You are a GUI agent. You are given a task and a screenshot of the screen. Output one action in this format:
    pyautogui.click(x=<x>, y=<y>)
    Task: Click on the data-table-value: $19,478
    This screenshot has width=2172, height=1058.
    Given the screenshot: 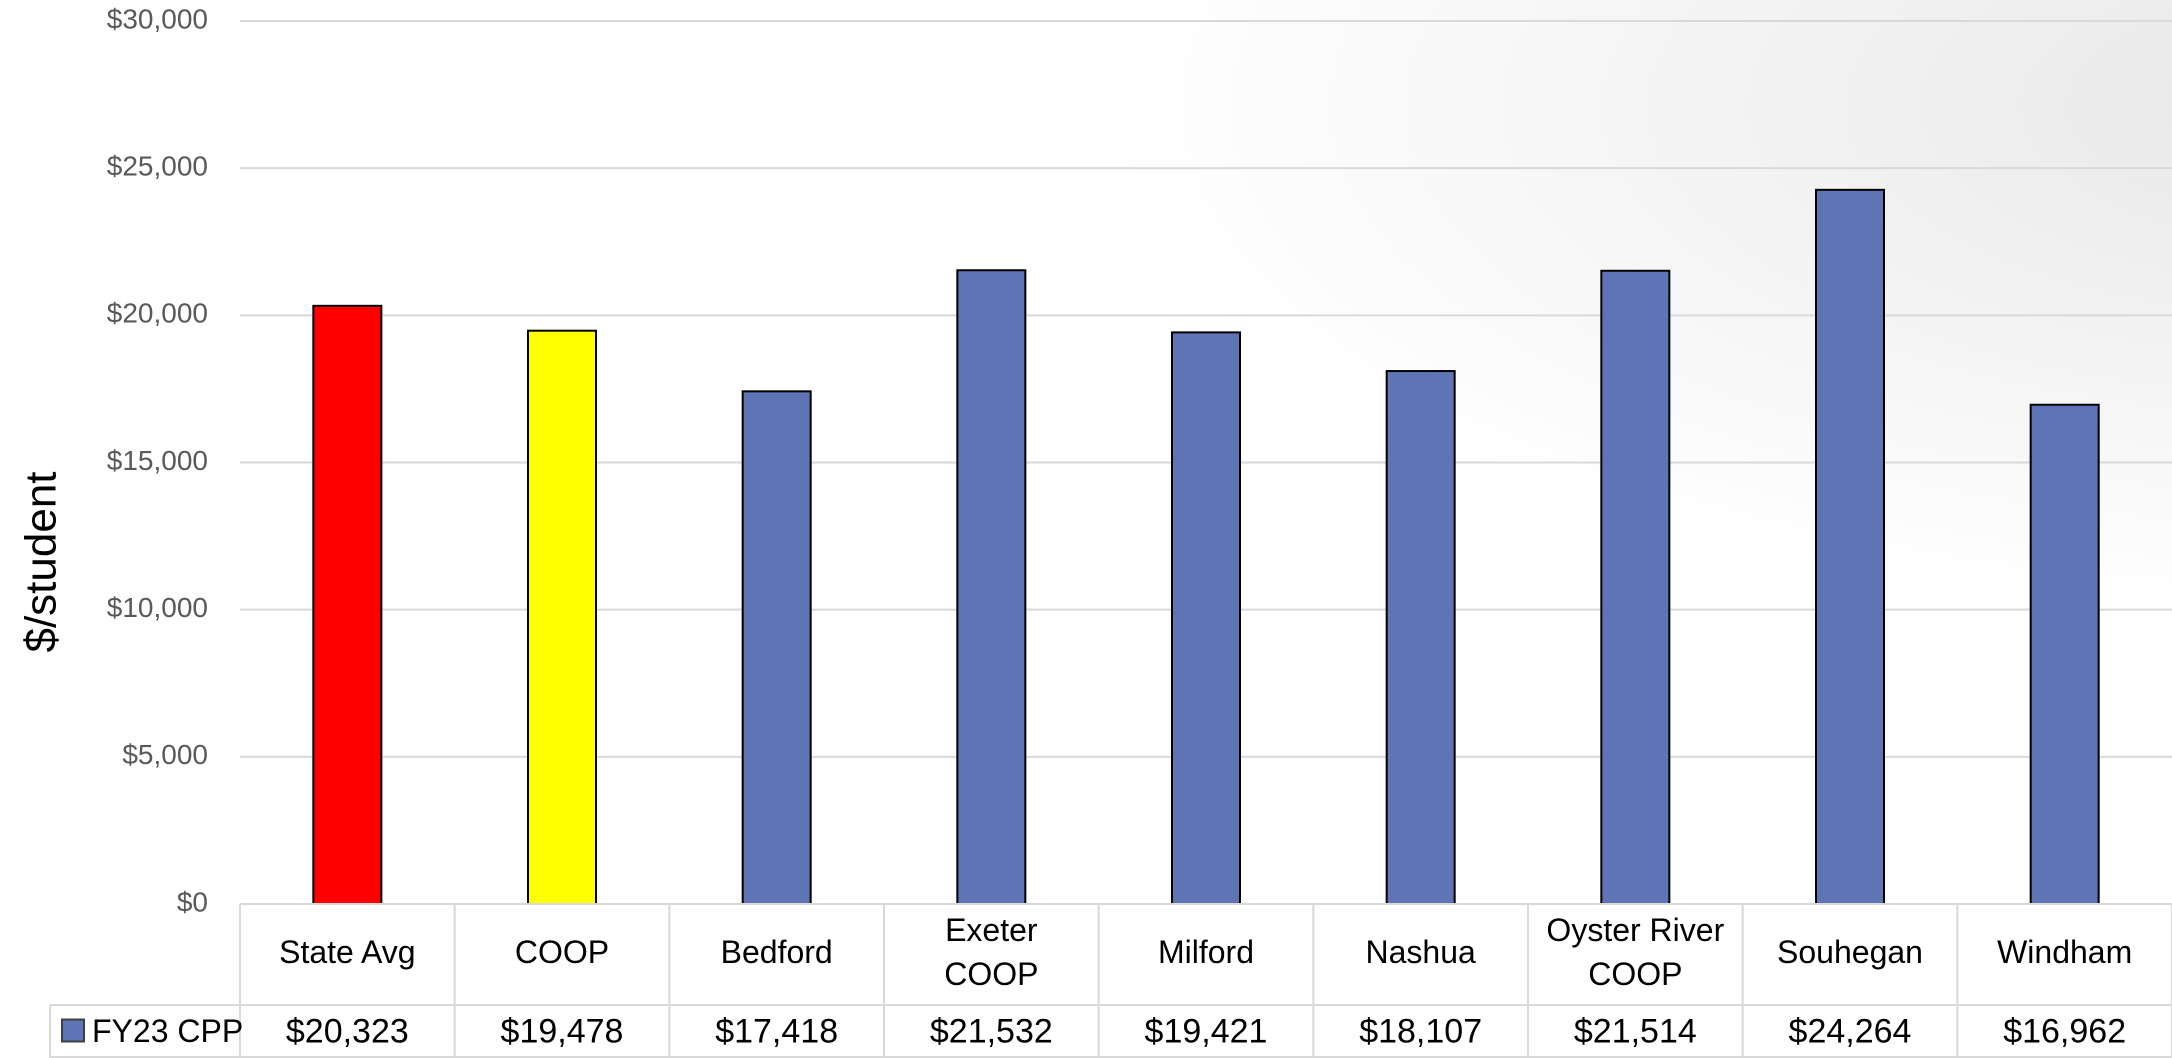 What is the action you would take?
    pyautogui.click(x=562, y=1031)
    